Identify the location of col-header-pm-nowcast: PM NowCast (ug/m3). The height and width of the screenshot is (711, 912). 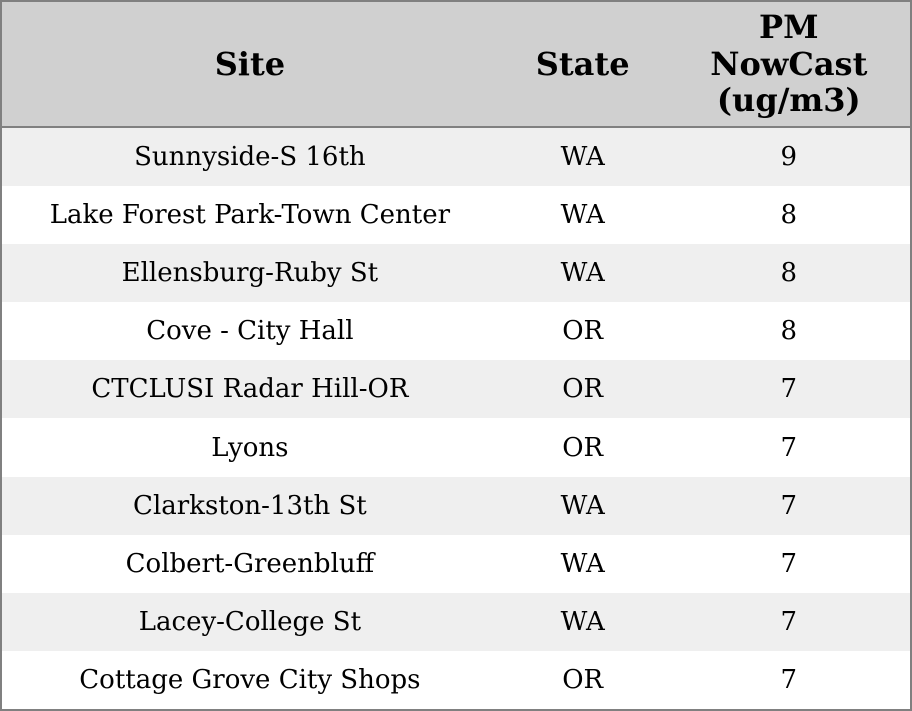
(788, 65).